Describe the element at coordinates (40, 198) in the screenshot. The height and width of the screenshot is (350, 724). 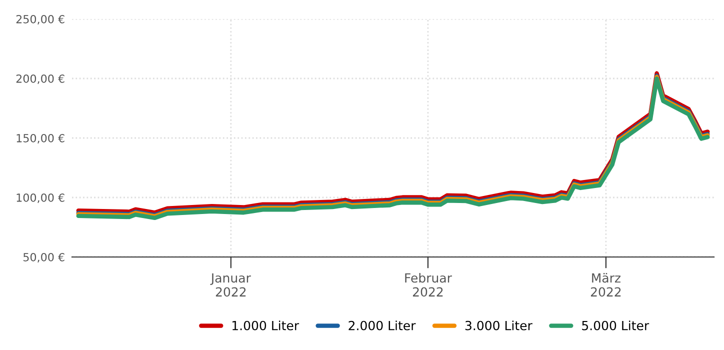
I see `y-tick-label: 100,00 €` at that location.